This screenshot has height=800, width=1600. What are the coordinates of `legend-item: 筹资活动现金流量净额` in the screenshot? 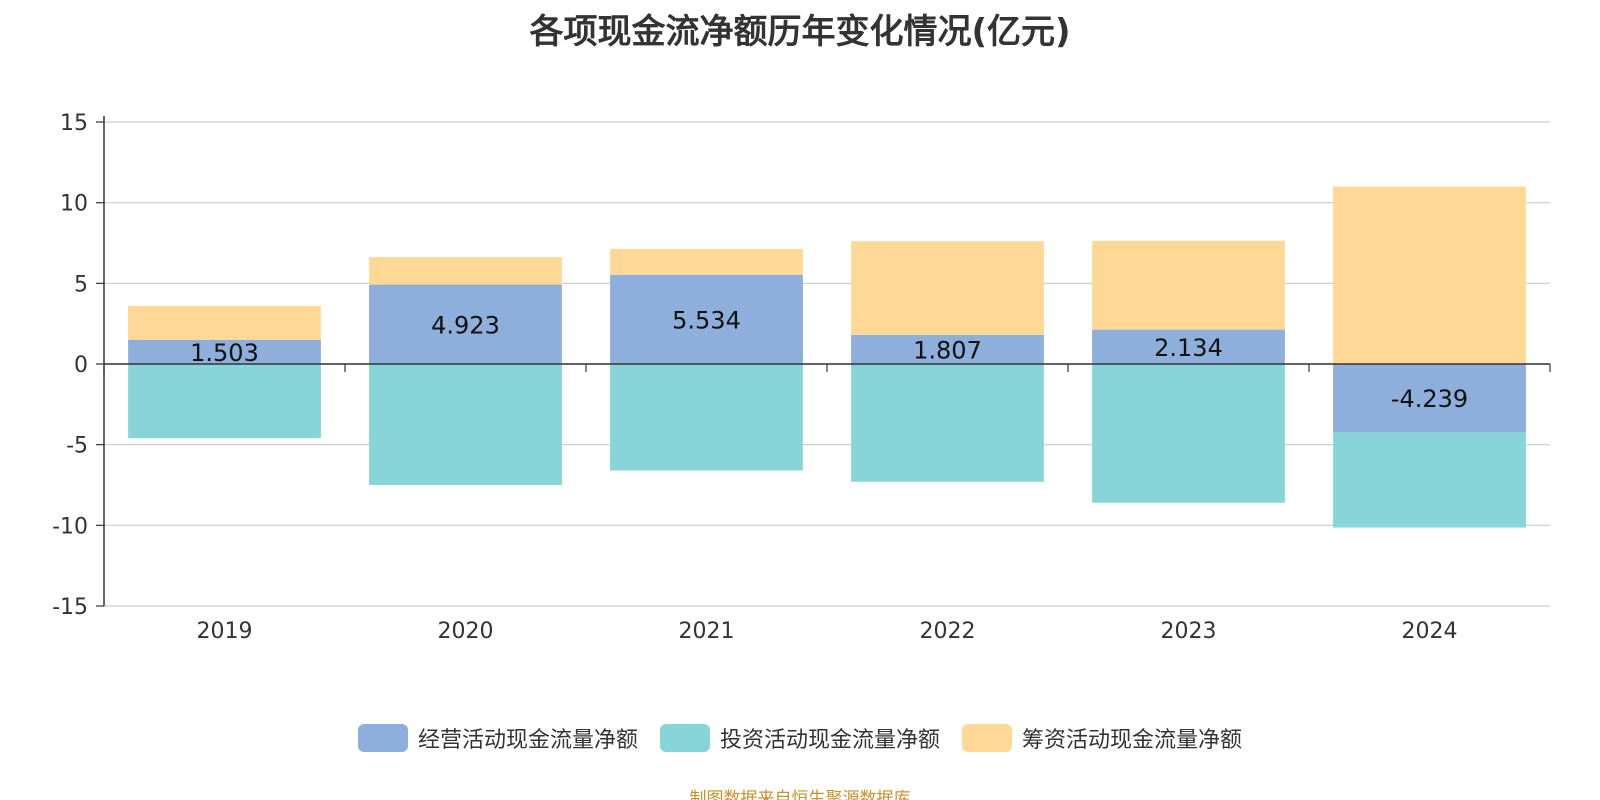 It's located at (1102, 738).